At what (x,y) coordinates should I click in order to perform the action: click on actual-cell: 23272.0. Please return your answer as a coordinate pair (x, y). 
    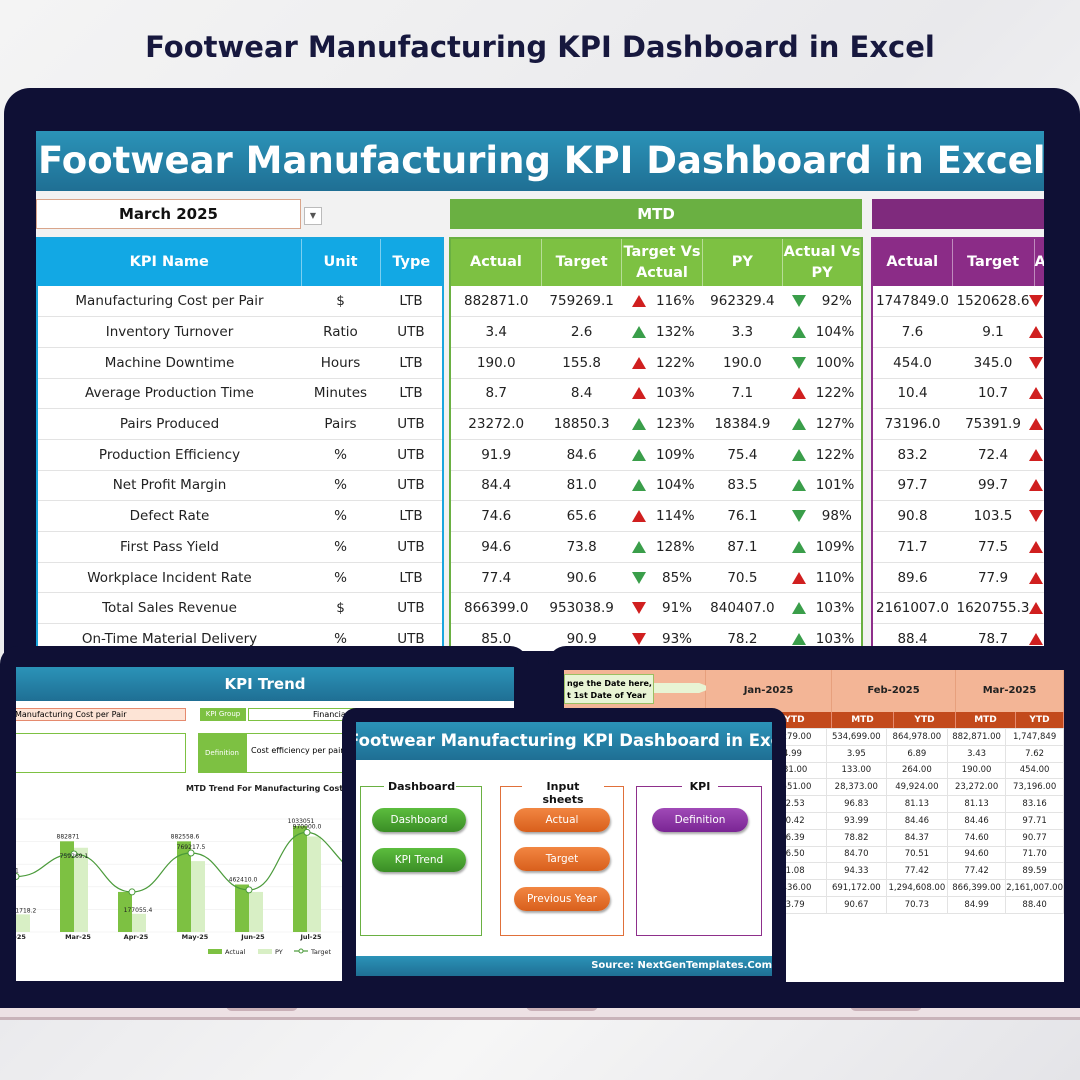
    Looking at the image, I should click on (496, 424).